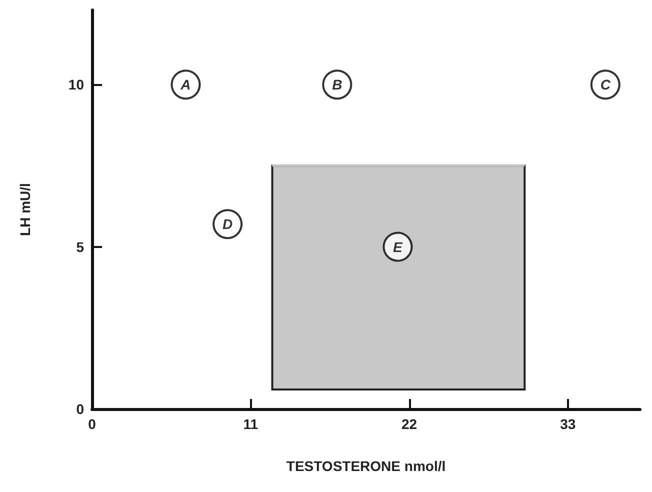  What do you see at coordinates (606, 84) in the screenshot?
I see `annotation: C` at bounding box center [606, 84].